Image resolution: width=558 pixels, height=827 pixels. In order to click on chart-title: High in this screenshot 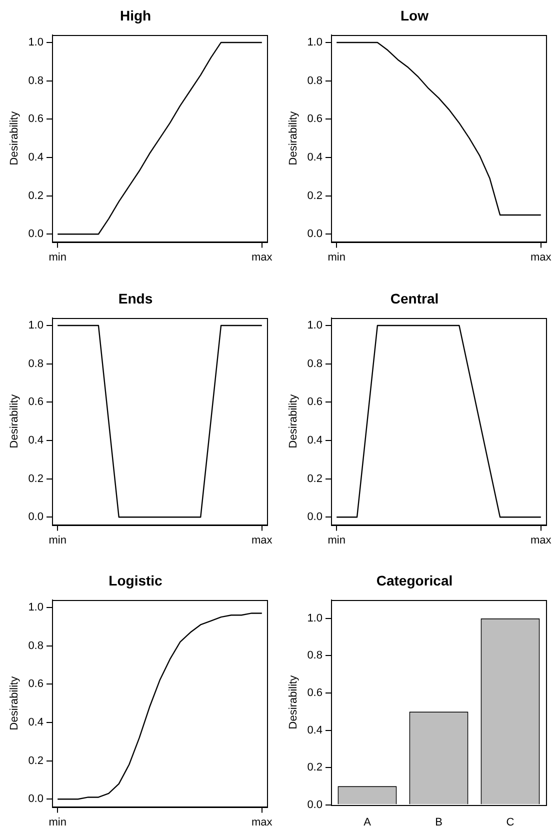, I will do `click(136, 15)`.